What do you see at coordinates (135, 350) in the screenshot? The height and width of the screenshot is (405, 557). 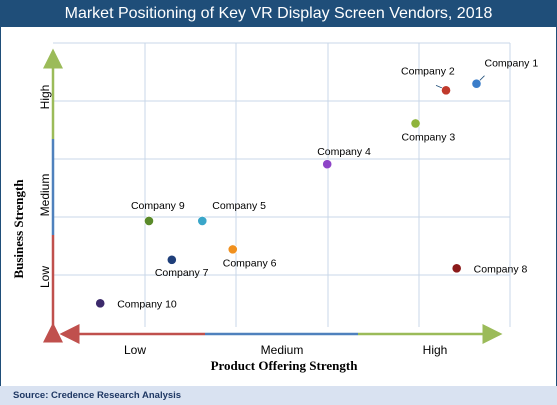 I see `x-tick-label: Low` at bounding box center [135, 350].